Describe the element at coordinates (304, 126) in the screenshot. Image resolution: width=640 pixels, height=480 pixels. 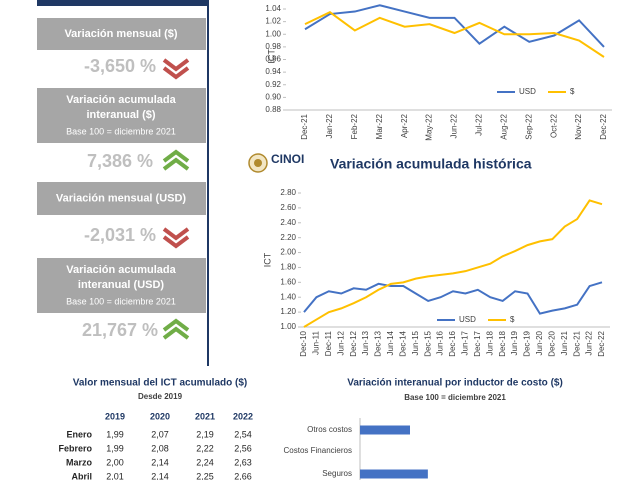
I see `x-tick-label: Dec-21` at that location.